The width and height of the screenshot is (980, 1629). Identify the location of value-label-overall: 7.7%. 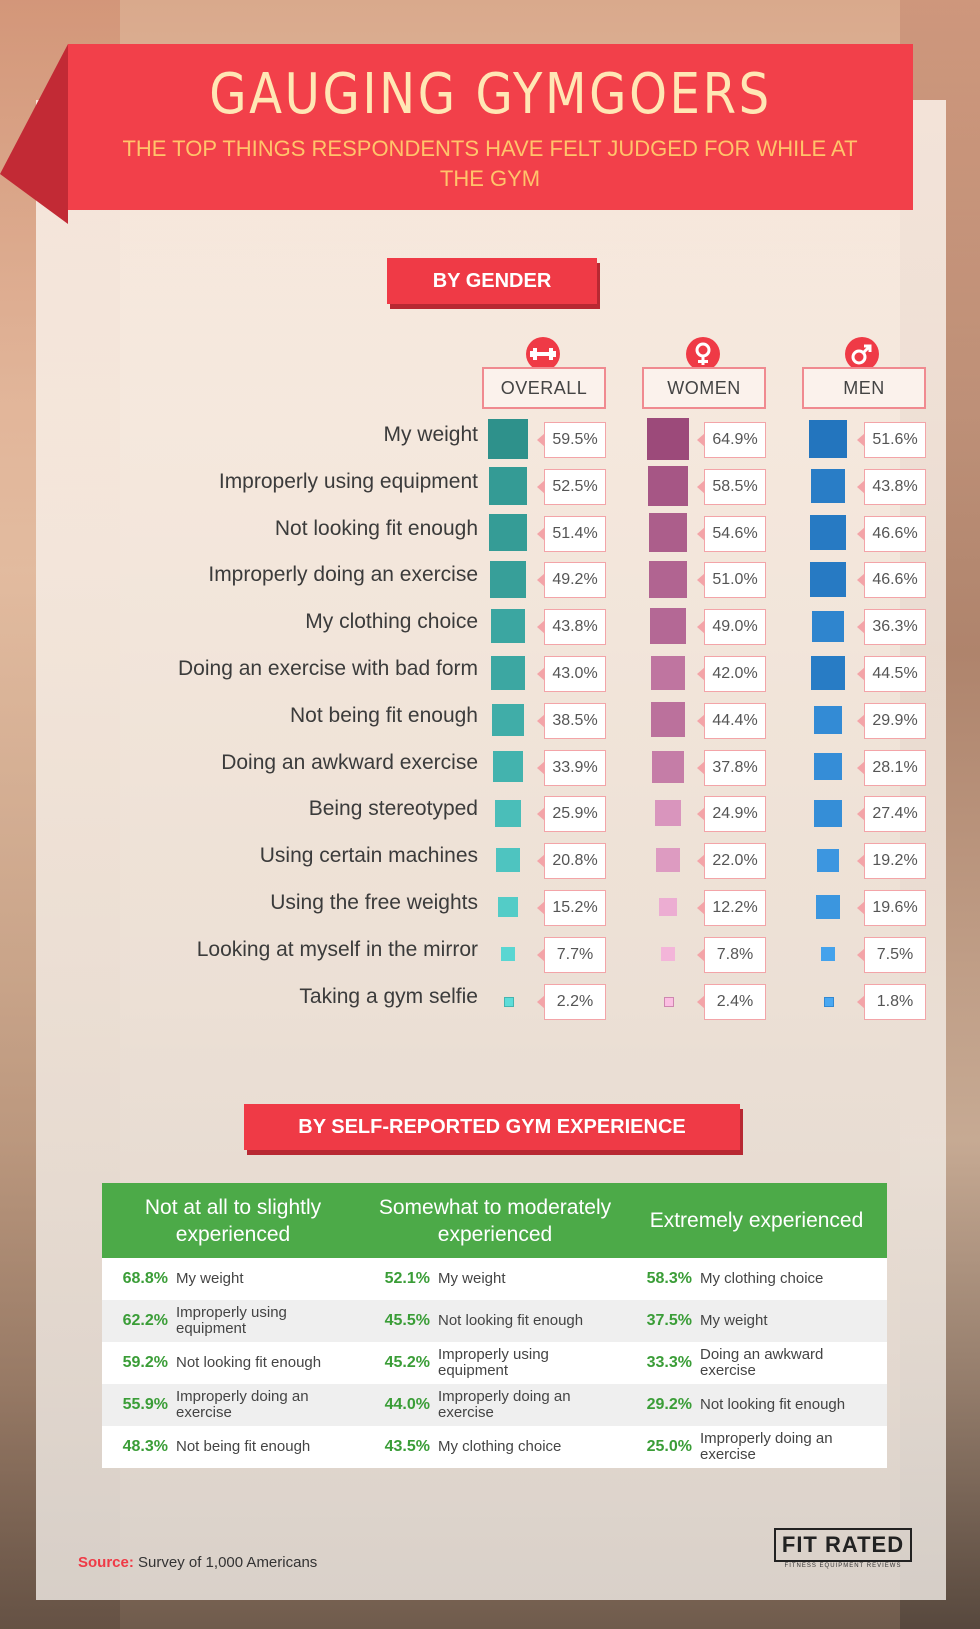
(571, 954).